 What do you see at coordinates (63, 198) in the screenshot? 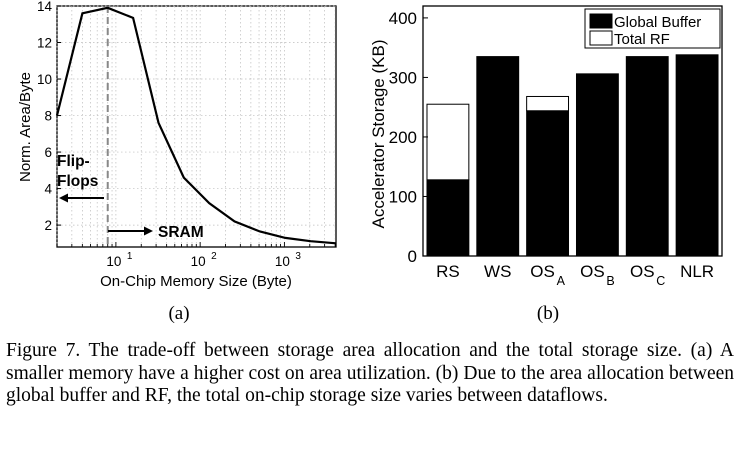
I see `flipflops-arrow-head` at bounding box center [63, 198].